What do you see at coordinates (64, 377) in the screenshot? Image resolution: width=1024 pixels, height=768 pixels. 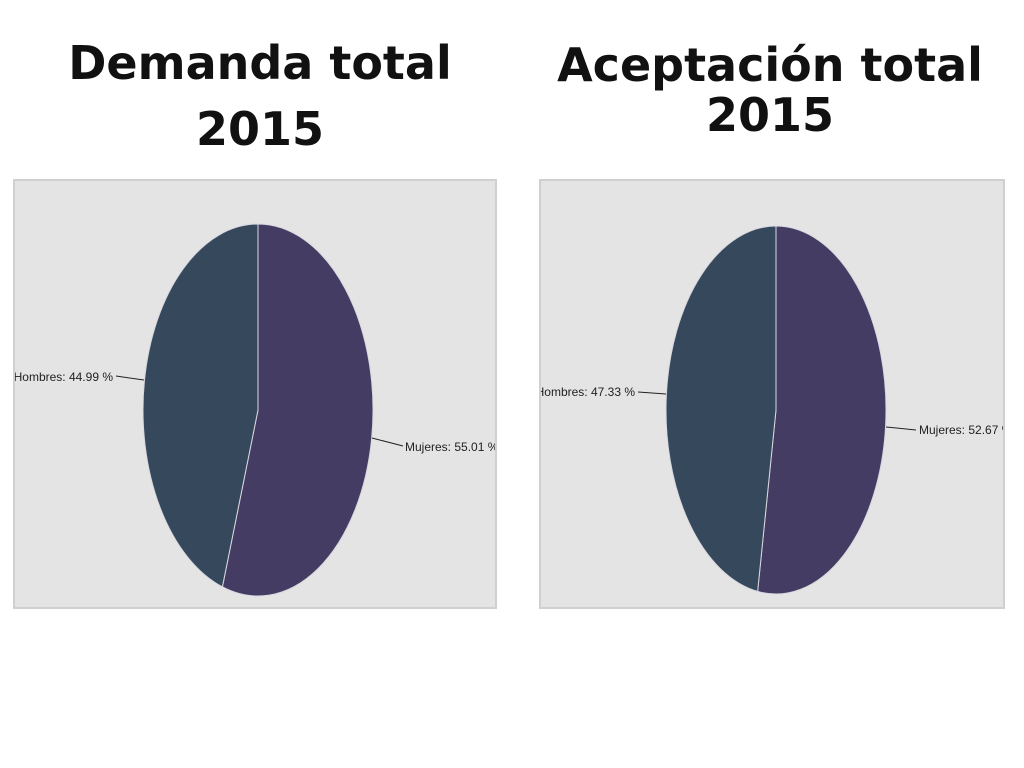 I see `slice-label-hombres: Hombres: 44.99 %` at bounding box center [64, 377].